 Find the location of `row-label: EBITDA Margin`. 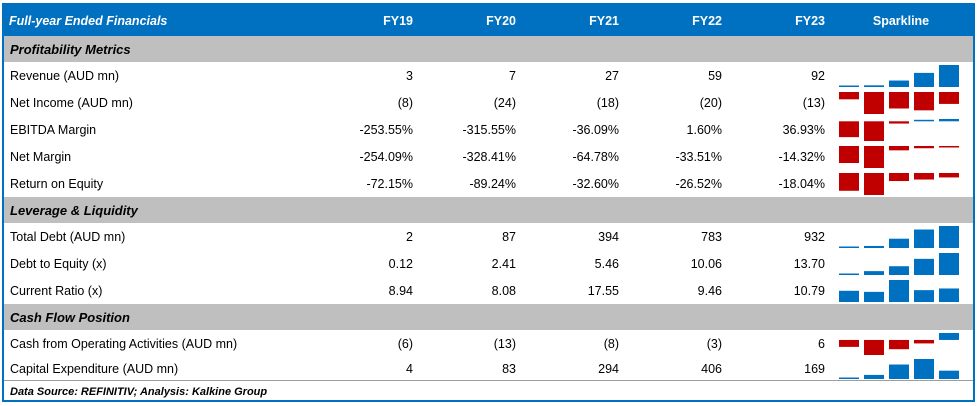

row-label: EBITDA Margin is located at coordinates (53, 129).